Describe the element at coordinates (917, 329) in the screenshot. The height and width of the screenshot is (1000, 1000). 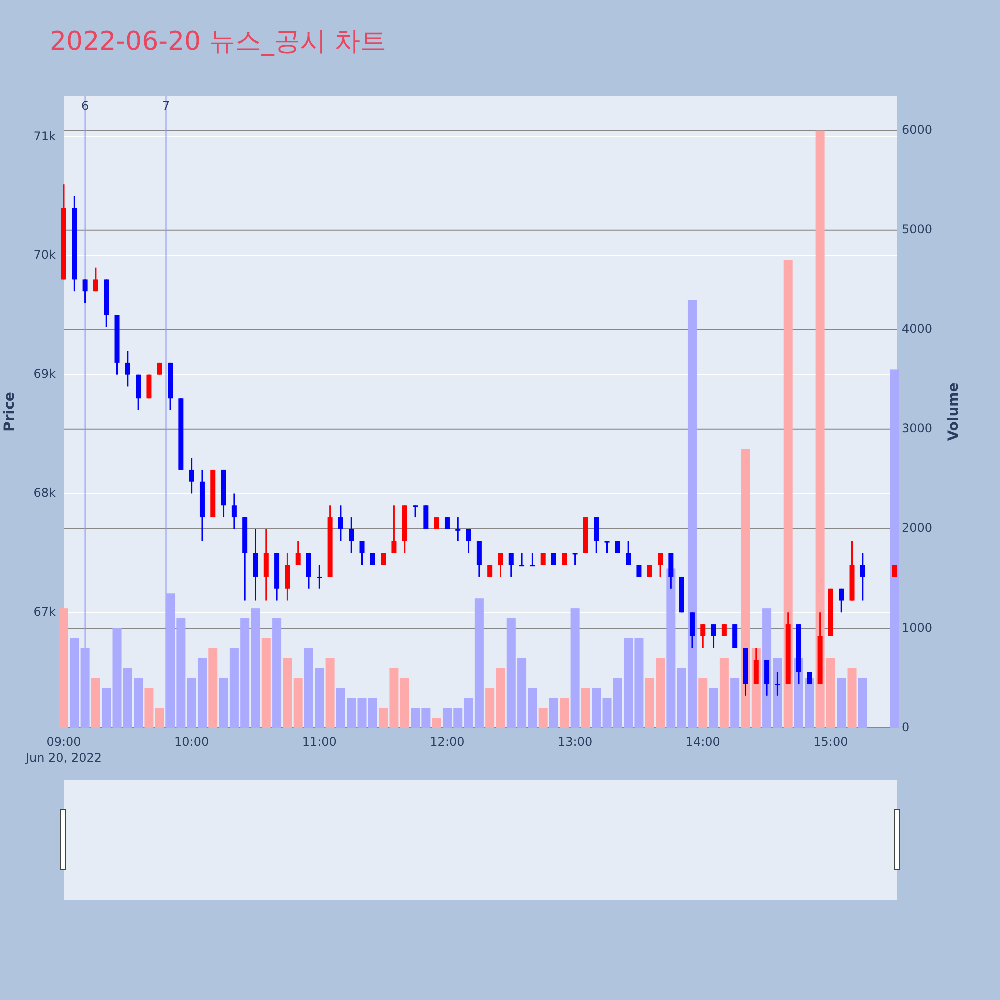
I see `y2-tick-label: 4000` at that location.